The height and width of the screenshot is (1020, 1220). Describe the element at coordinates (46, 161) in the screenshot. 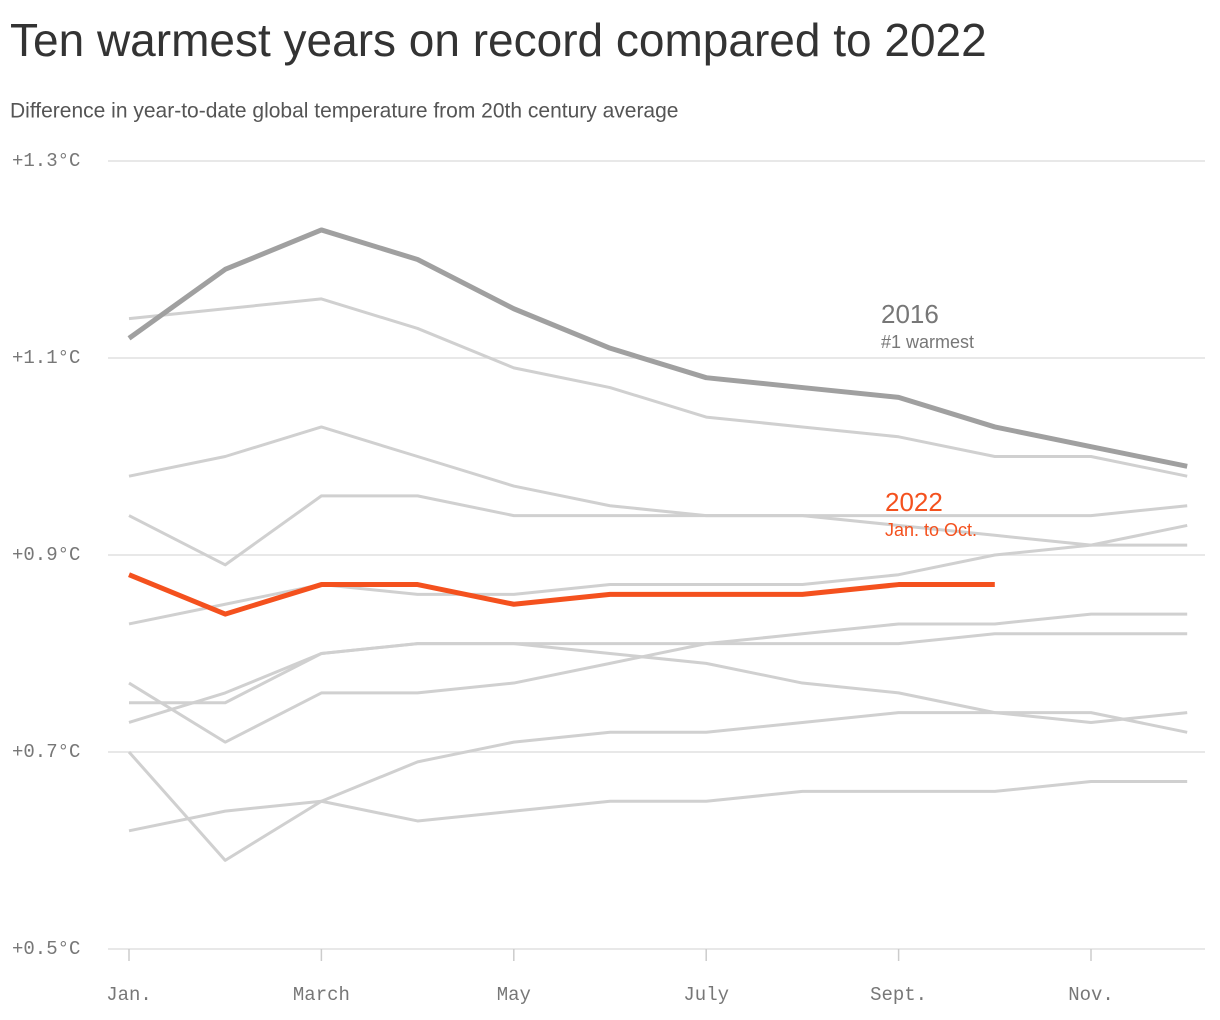

I see `y-tick-label: +1.3°C` at that location.